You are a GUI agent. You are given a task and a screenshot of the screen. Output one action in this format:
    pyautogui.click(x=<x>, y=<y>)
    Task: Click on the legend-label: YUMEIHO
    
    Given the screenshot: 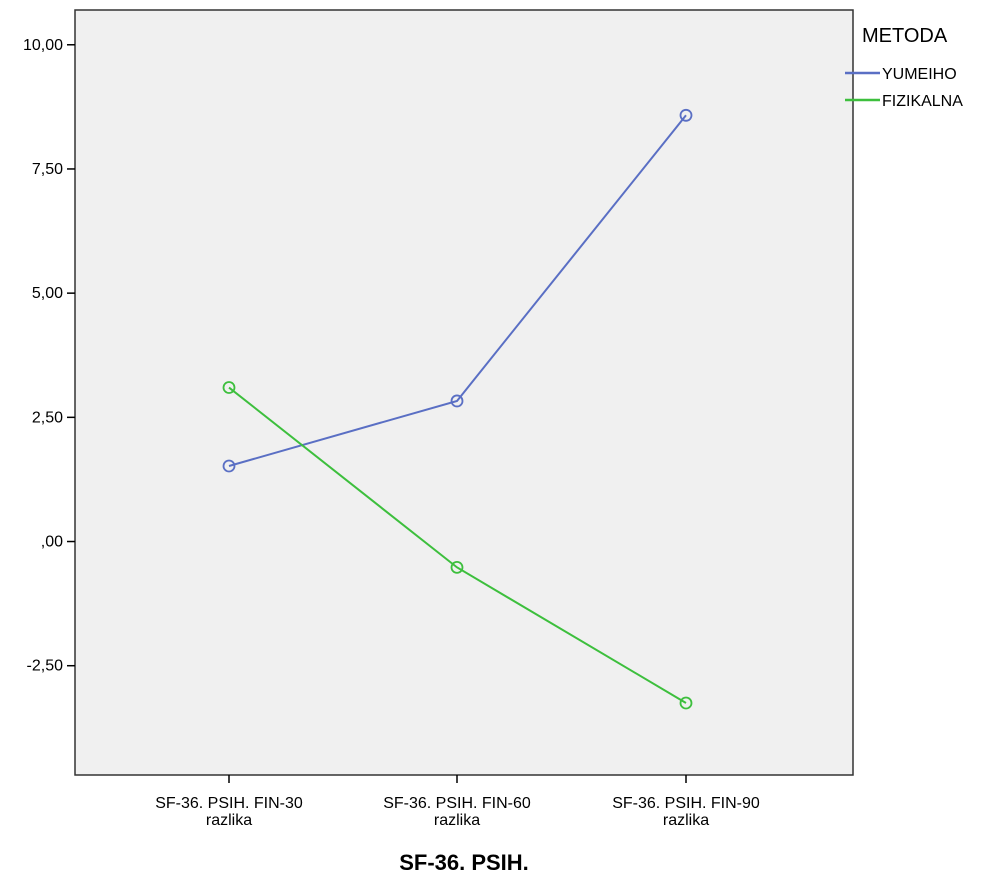 What is the action you would take?
    pyautogui.click(x=919, y=74)
    